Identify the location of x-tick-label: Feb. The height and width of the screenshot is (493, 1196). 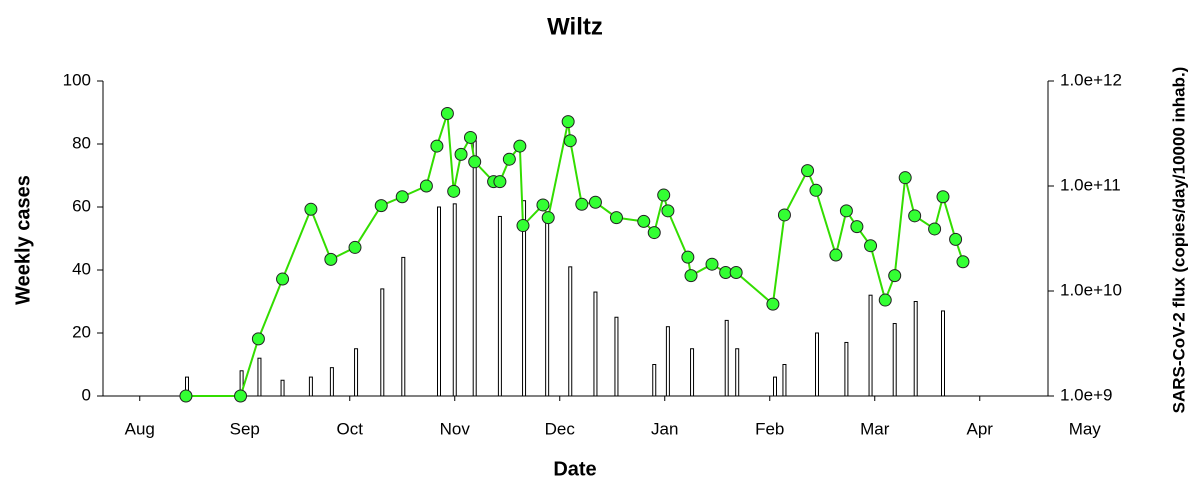
(769, 428).